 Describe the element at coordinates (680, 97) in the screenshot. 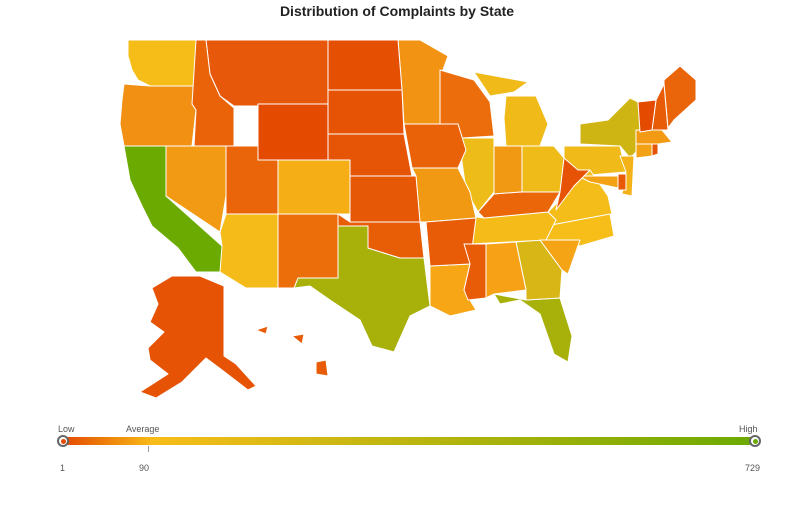

I see `state-me` at that location.